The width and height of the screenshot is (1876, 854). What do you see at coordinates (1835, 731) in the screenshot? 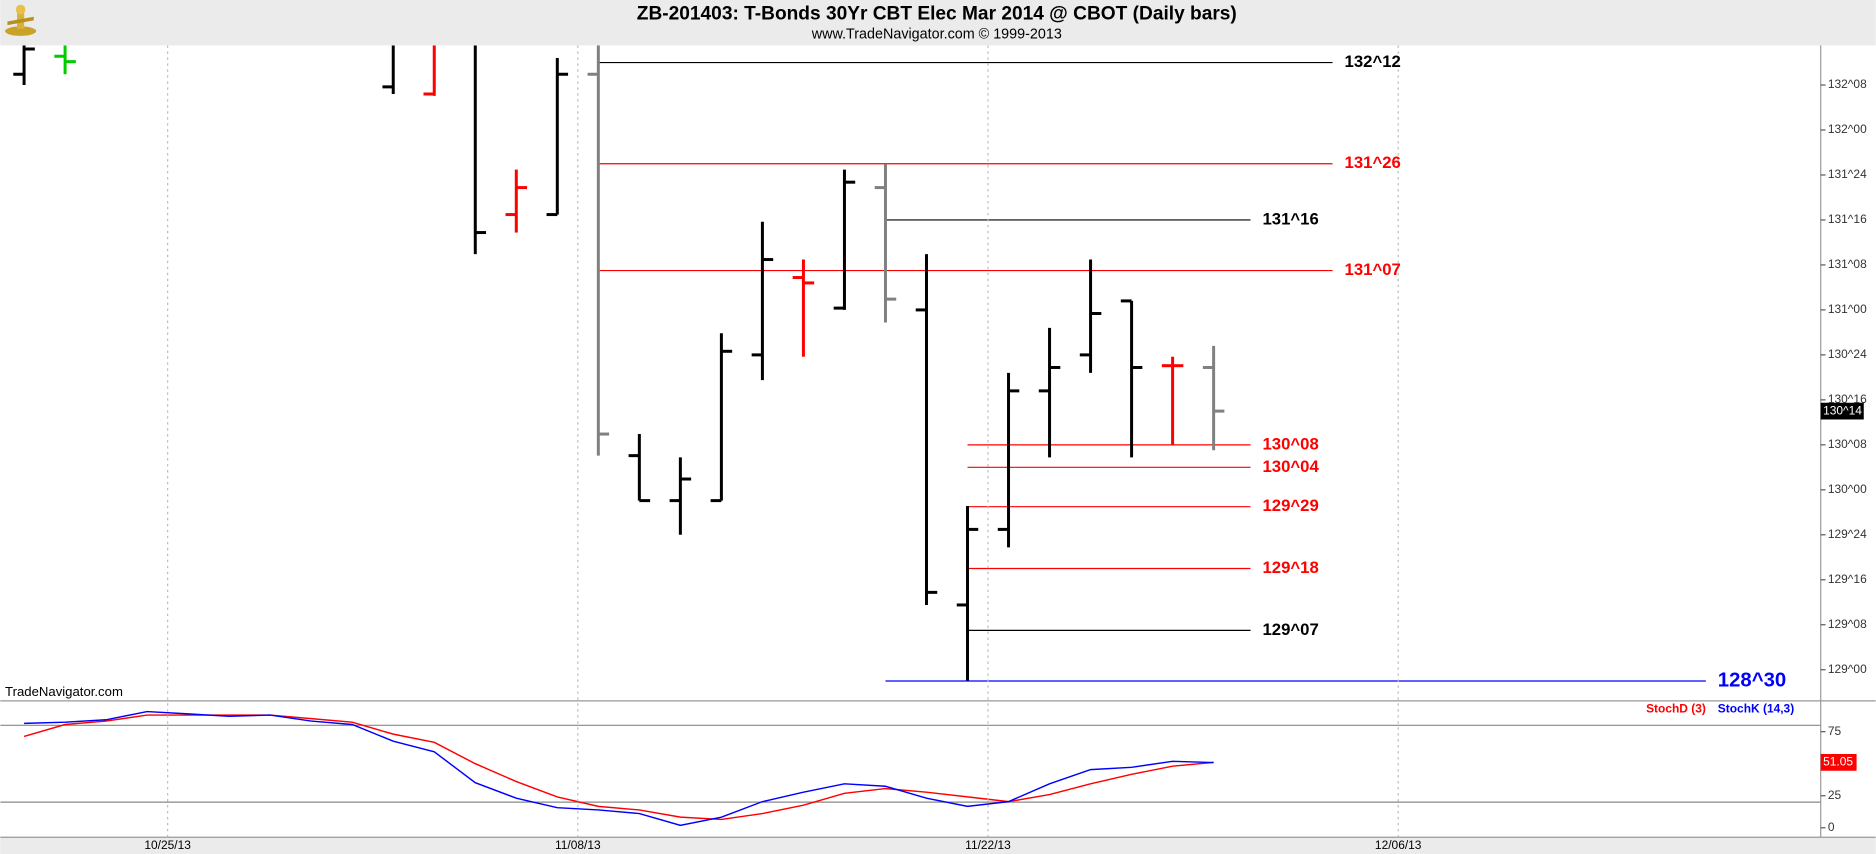
I see `y-tick-label: 75` at bounding box center [1835, 731].